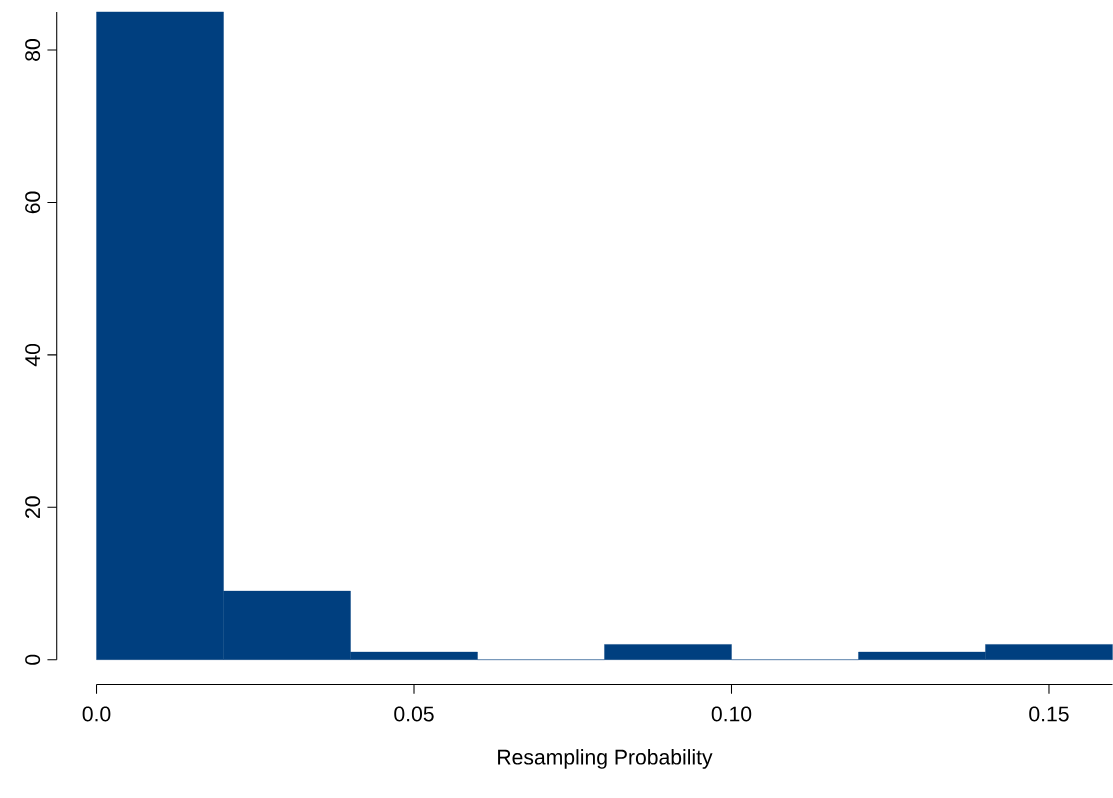 The width and height of the screenshot is (1113, 798). I want to click on y-tick-label: 60, so click(33, 202).